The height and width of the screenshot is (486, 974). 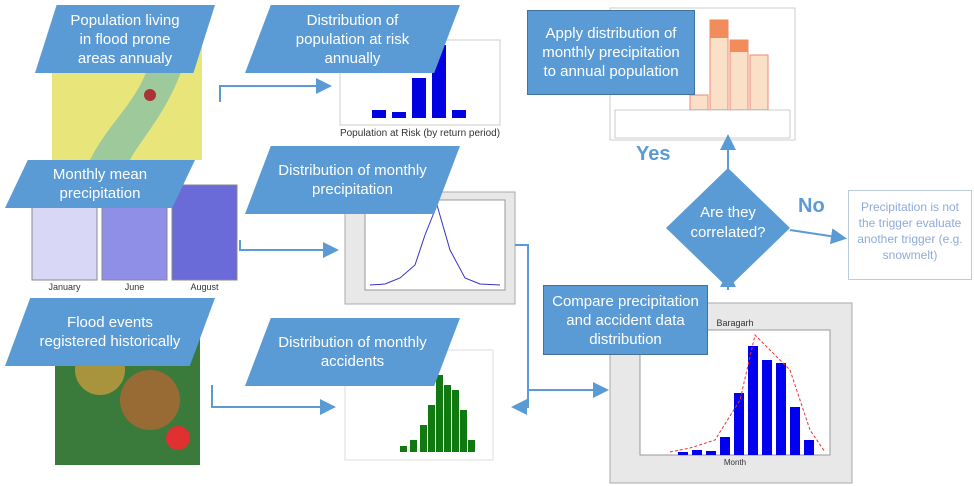 I want to click on decision-diamond, so click(x=728, y=228).